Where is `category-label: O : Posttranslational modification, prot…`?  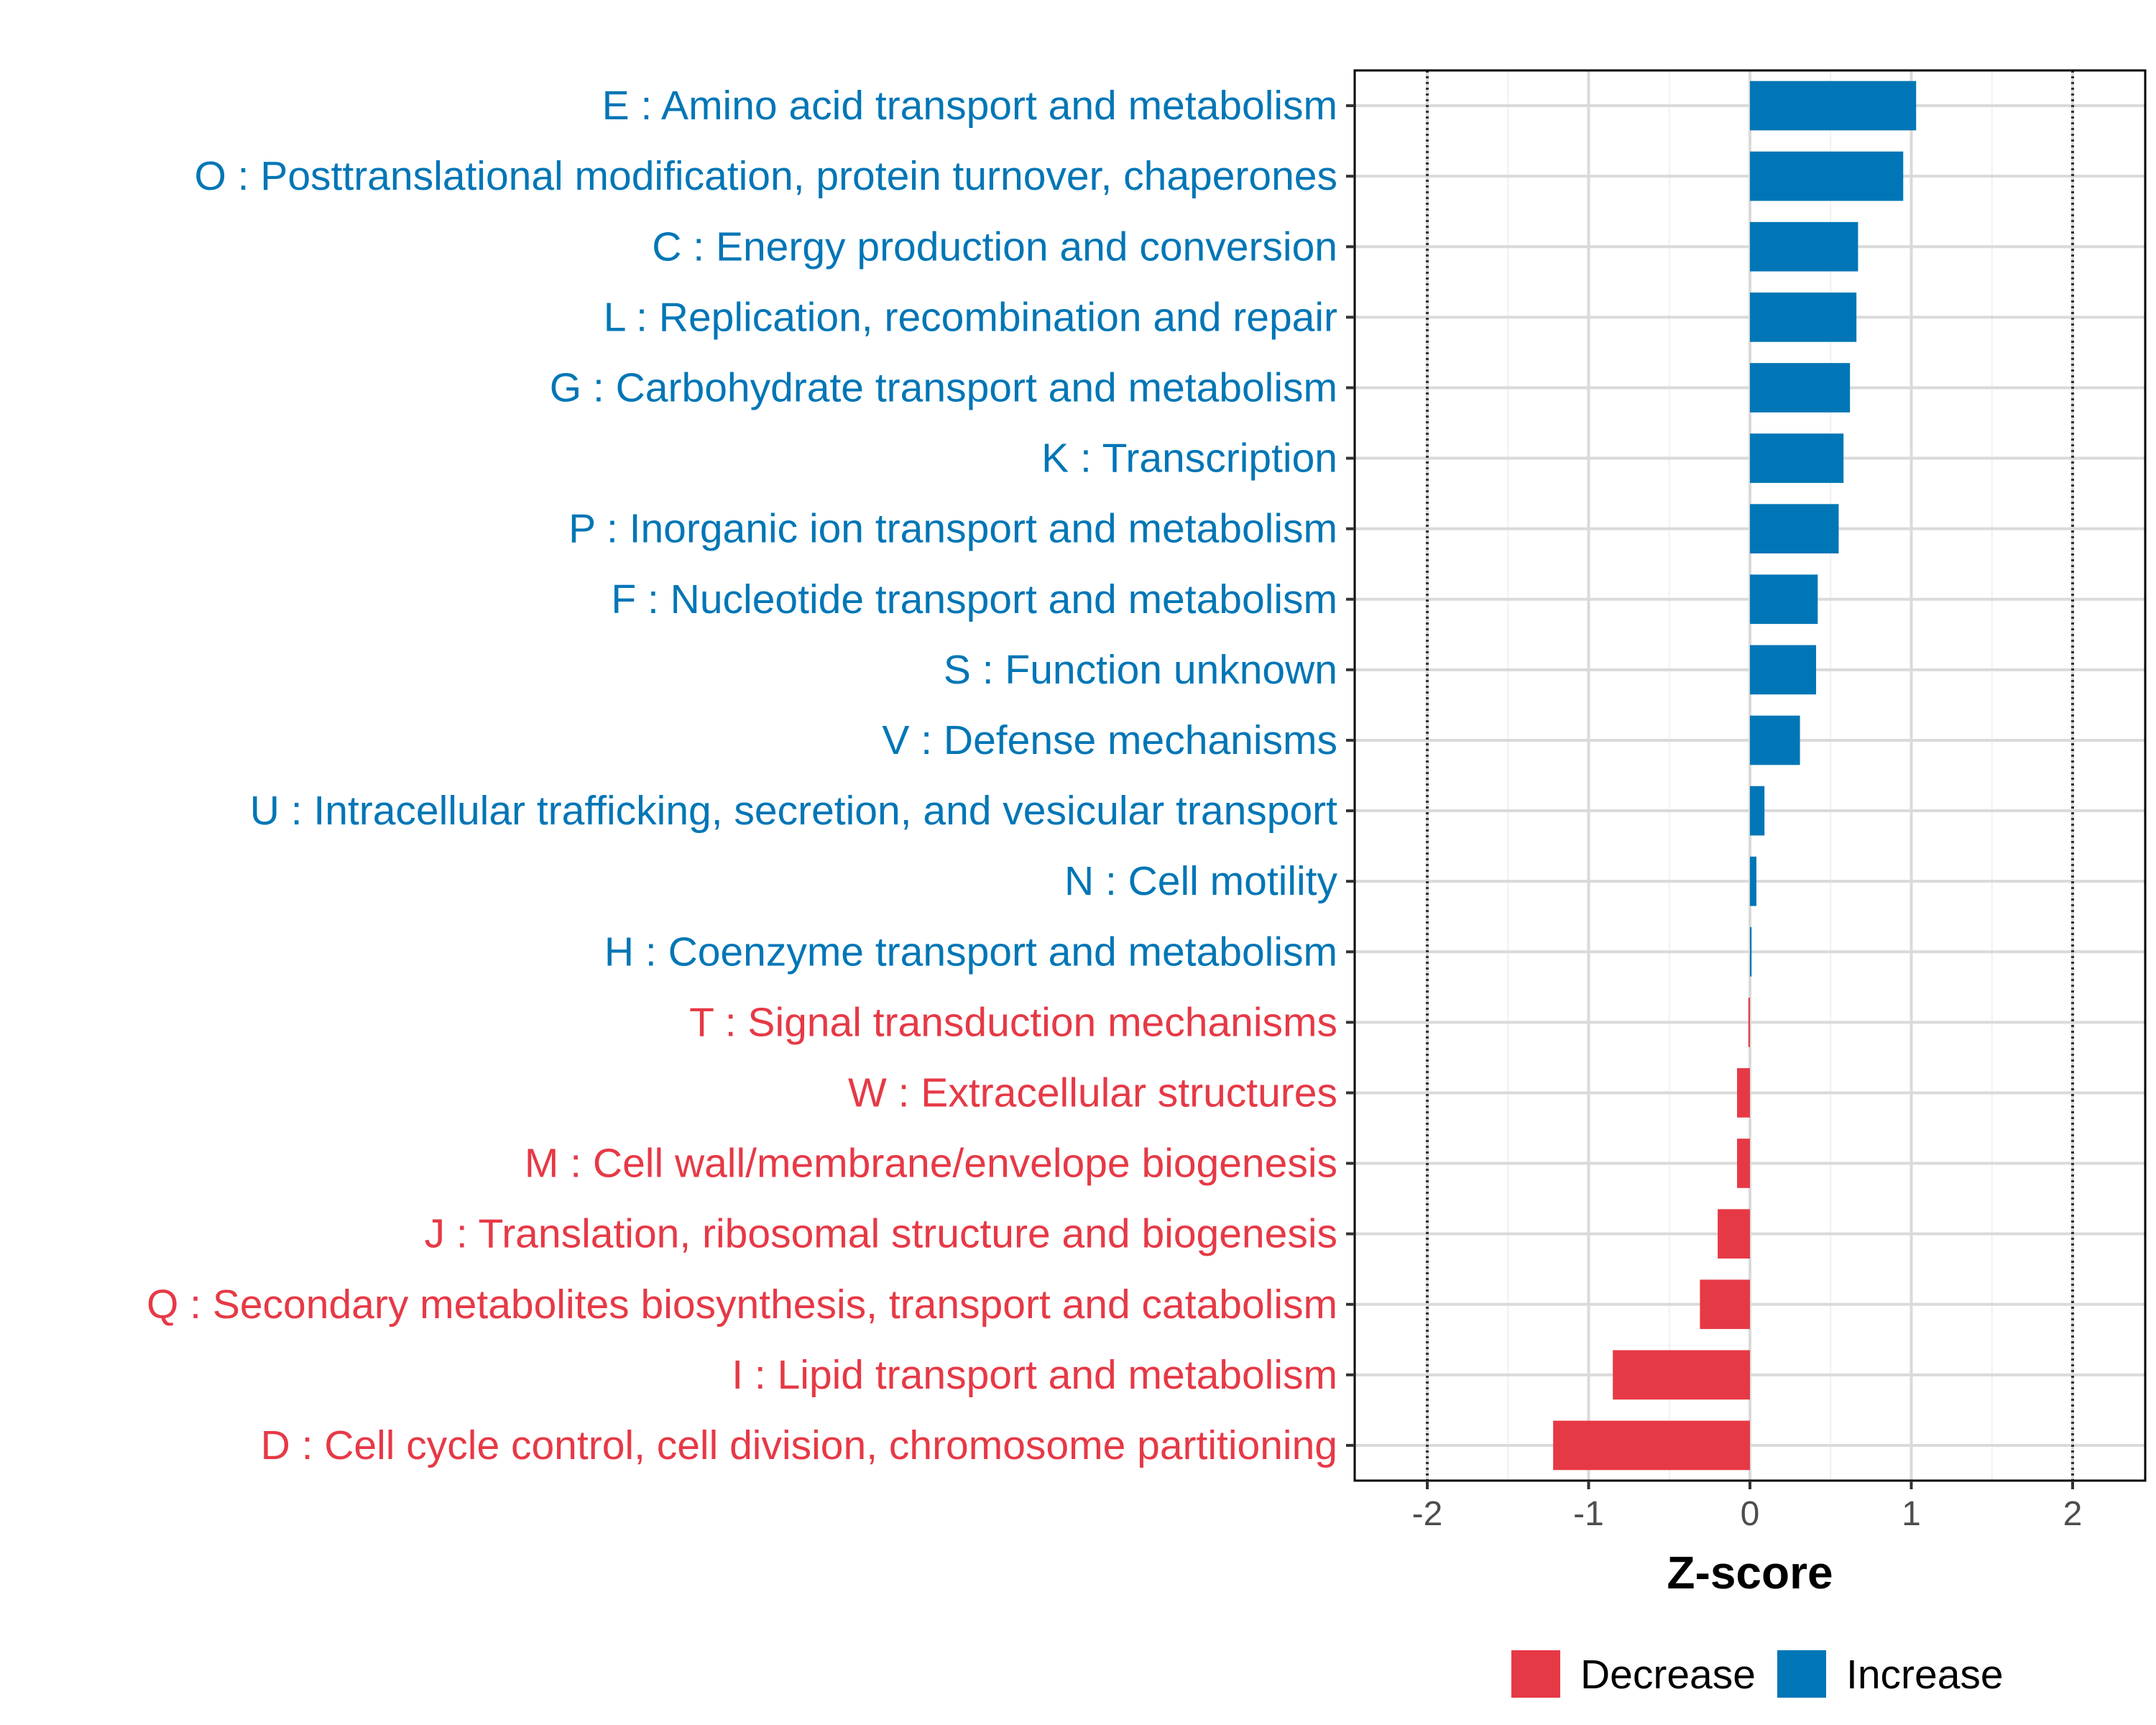
category-label: O : Posttranslational modification, prot… is located at coordinates (765, 176).